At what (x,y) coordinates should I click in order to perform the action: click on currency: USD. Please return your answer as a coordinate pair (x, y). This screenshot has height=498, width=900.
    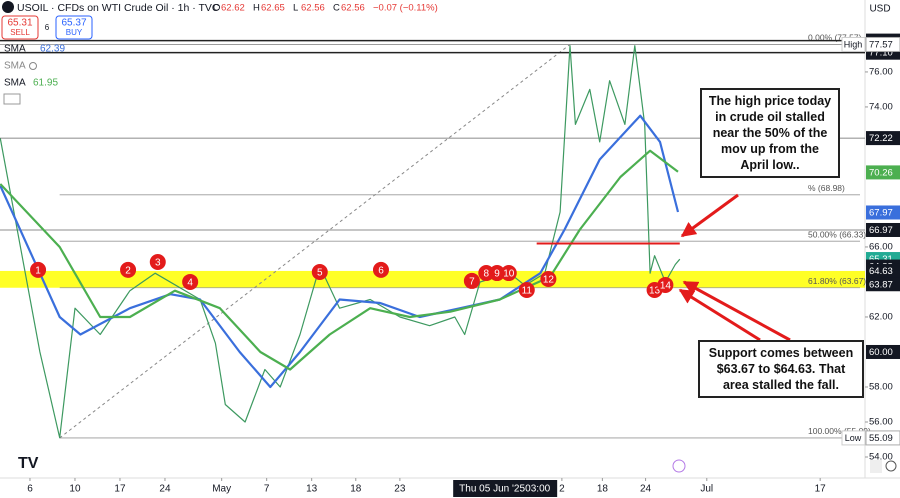
    Looking at the image, I should click on (879, 9).